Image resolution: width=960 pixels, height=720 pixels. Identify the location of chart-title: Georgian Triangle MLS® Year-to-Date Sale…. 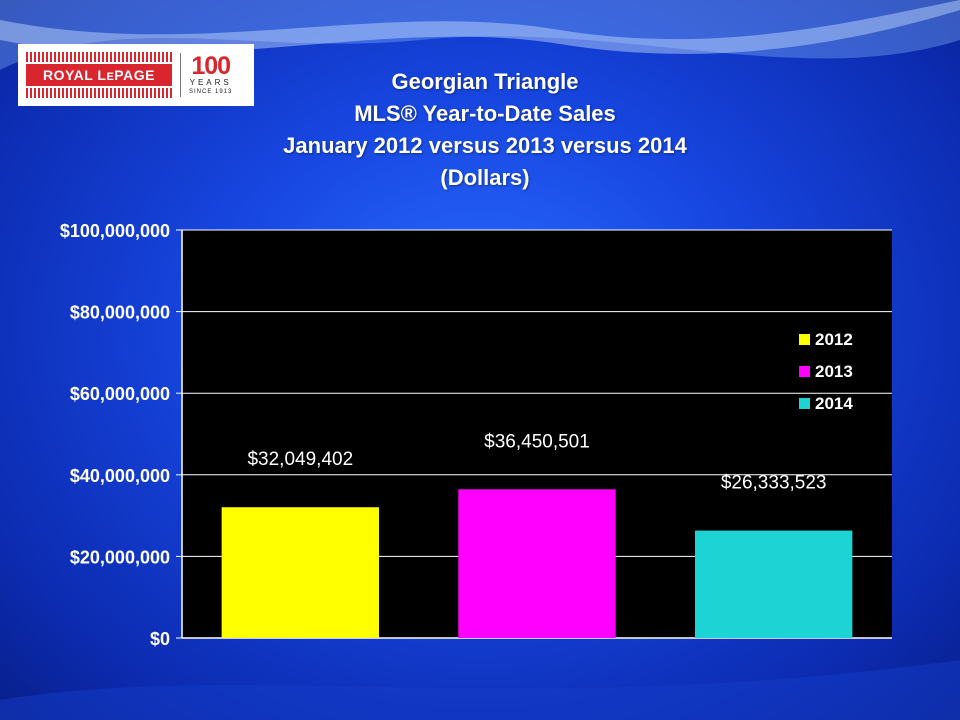
(485, 130).